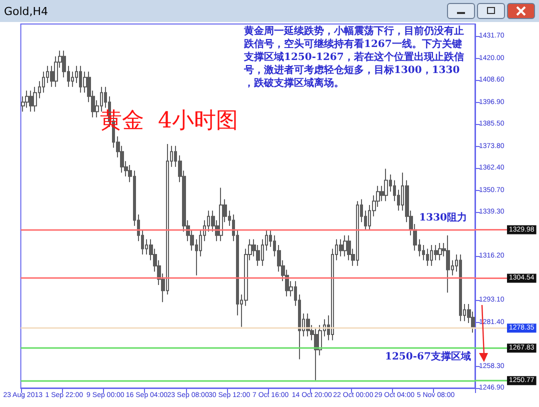  What do you see at coordinates (353, 57) in the screenshot?
I see `annotation: 黄金周一延续跌势，小幅震荡下行，目前仍没有止跌信号，空头可继续持有看1267一线。下方关键支撑区域1250-1267，若在这个位置出现止跌信号，激进者可考虑轻仓短多，目标1300，1330，跌破支撑区域离场。` at bounding box center [353, 57].